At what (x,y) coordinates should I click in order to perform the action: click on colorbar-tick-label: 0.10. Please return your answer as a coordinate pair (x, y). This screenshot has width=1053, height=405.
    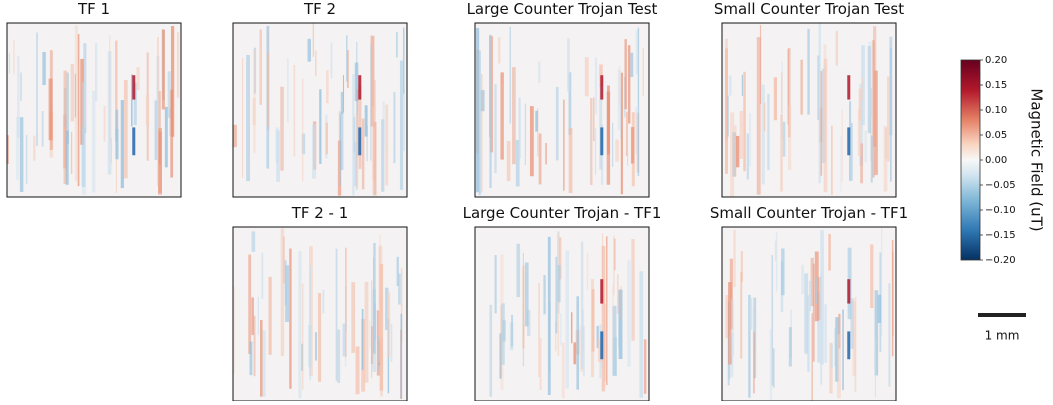
    Looking at the image, I should click on (996, 110).